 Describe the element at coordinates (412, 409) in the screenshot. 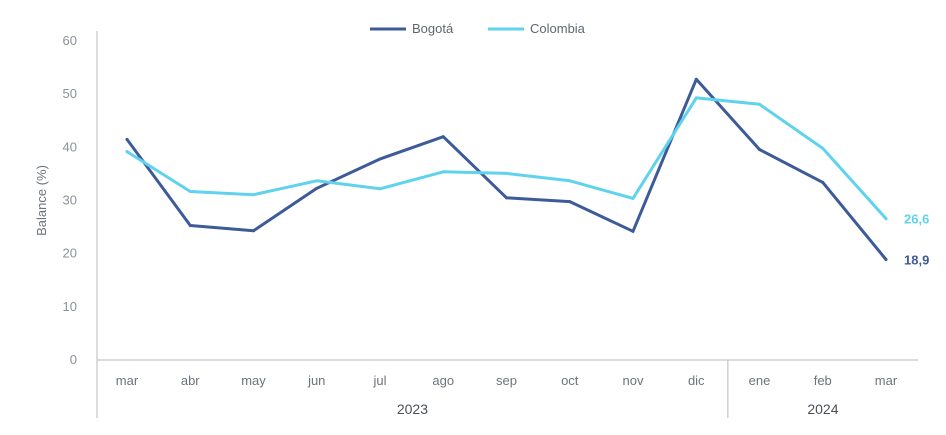

I see `year-label: 2023` at that location.